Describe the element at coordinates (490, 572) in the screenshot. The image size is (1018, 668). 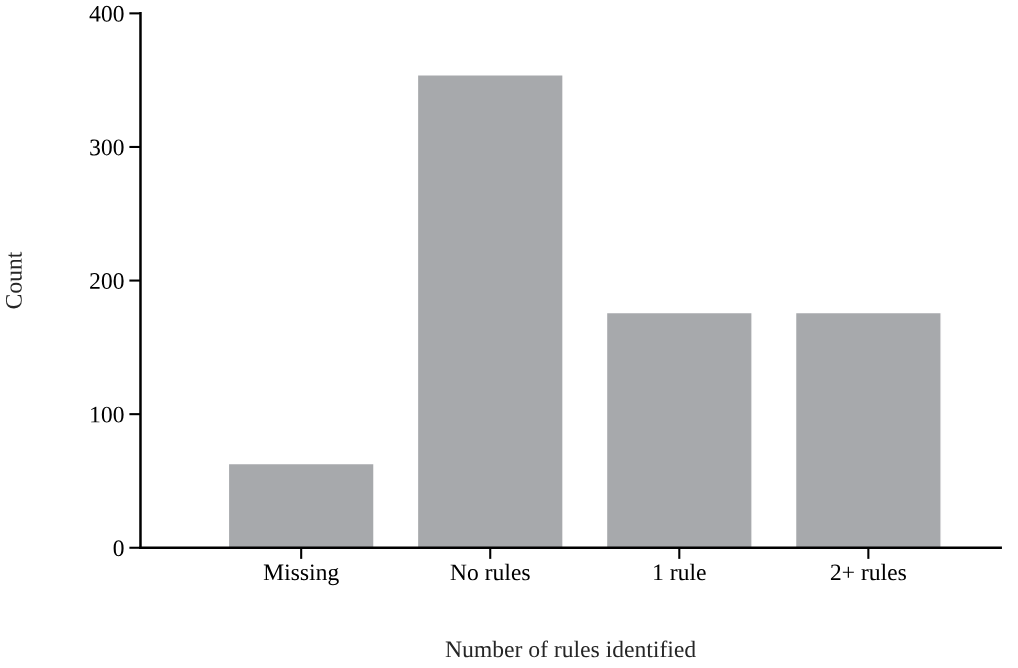
I see `x-tick-label: No rules` at that location.